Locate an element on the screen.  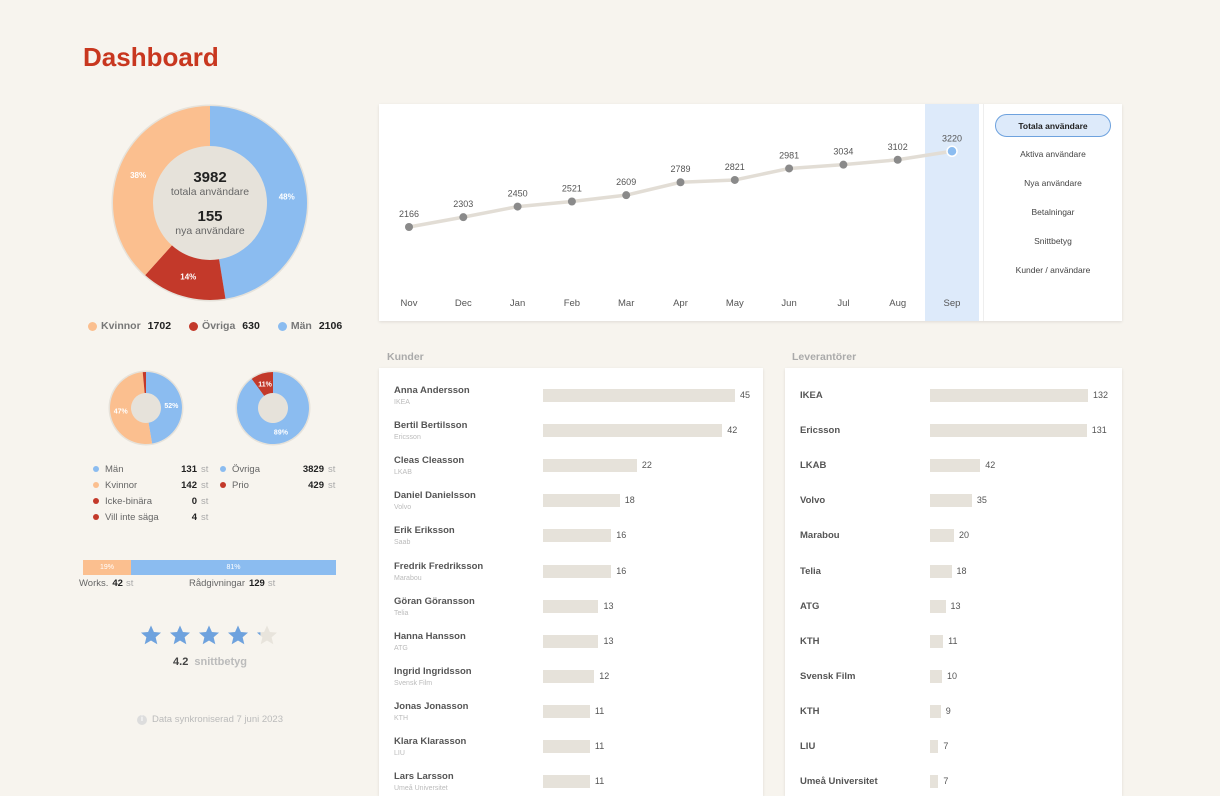
legend-label: Vill inte säga is located at coordinates (132, 517).